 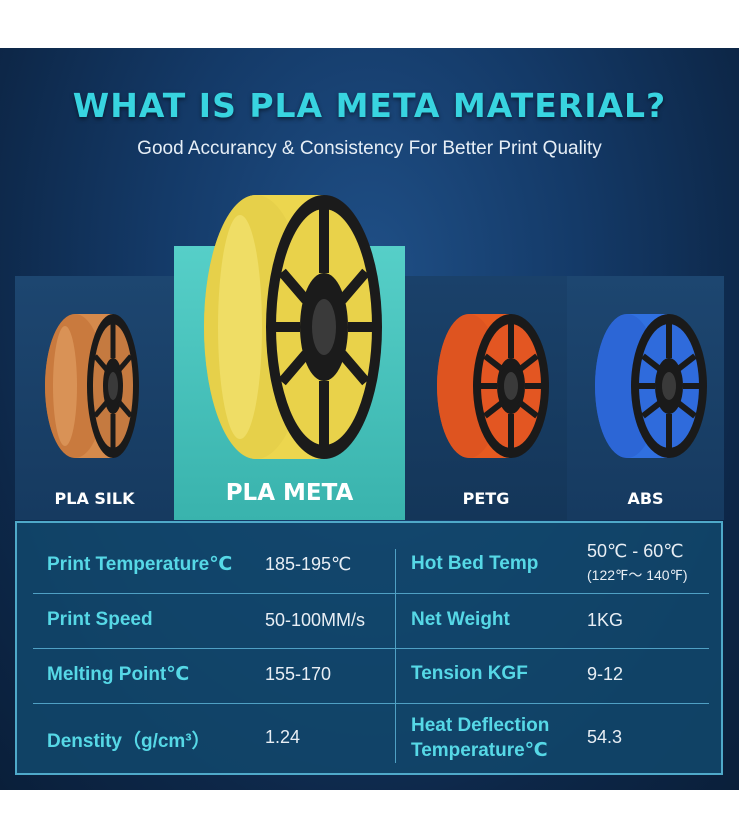 What do you see at coordinates (479, 750) in the screenshot?
I see `heat-deflection-label-line2: Temperature℃` at bounding box center [479, 750].